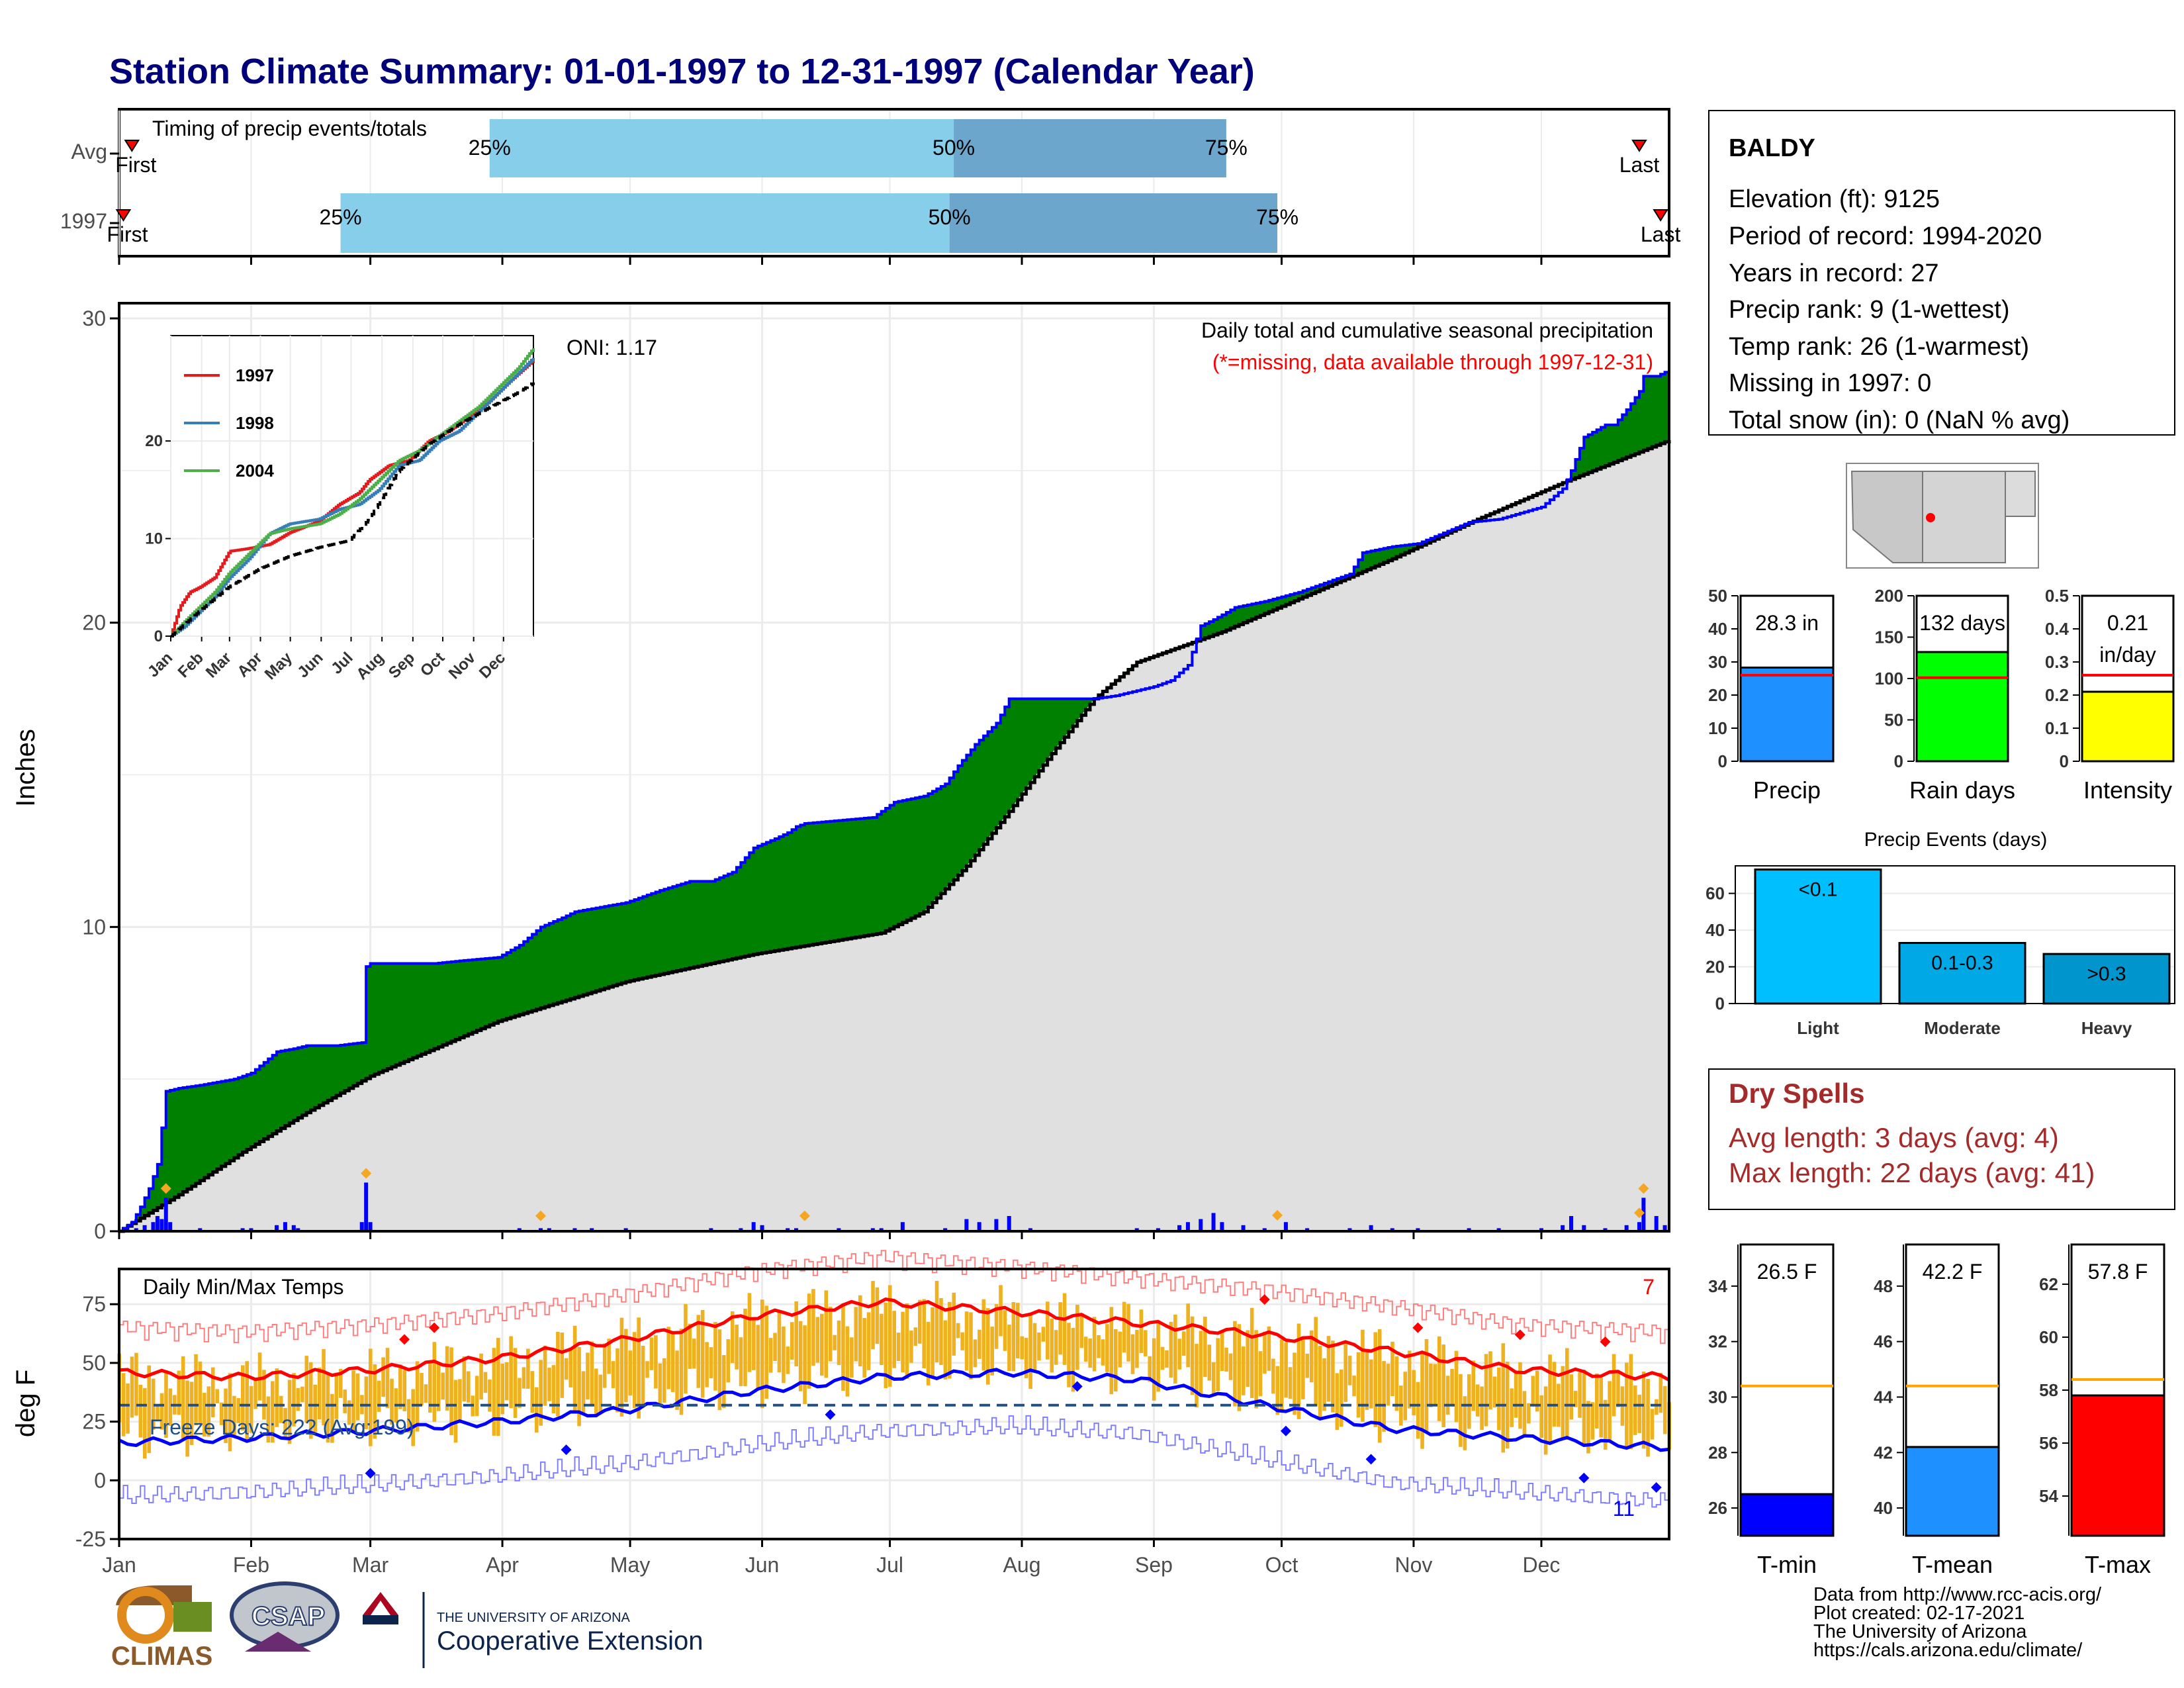 This screenshot has height=1688, width=2184. I want to click on summary-bar-tick-label: 30, so click(1718, 662).